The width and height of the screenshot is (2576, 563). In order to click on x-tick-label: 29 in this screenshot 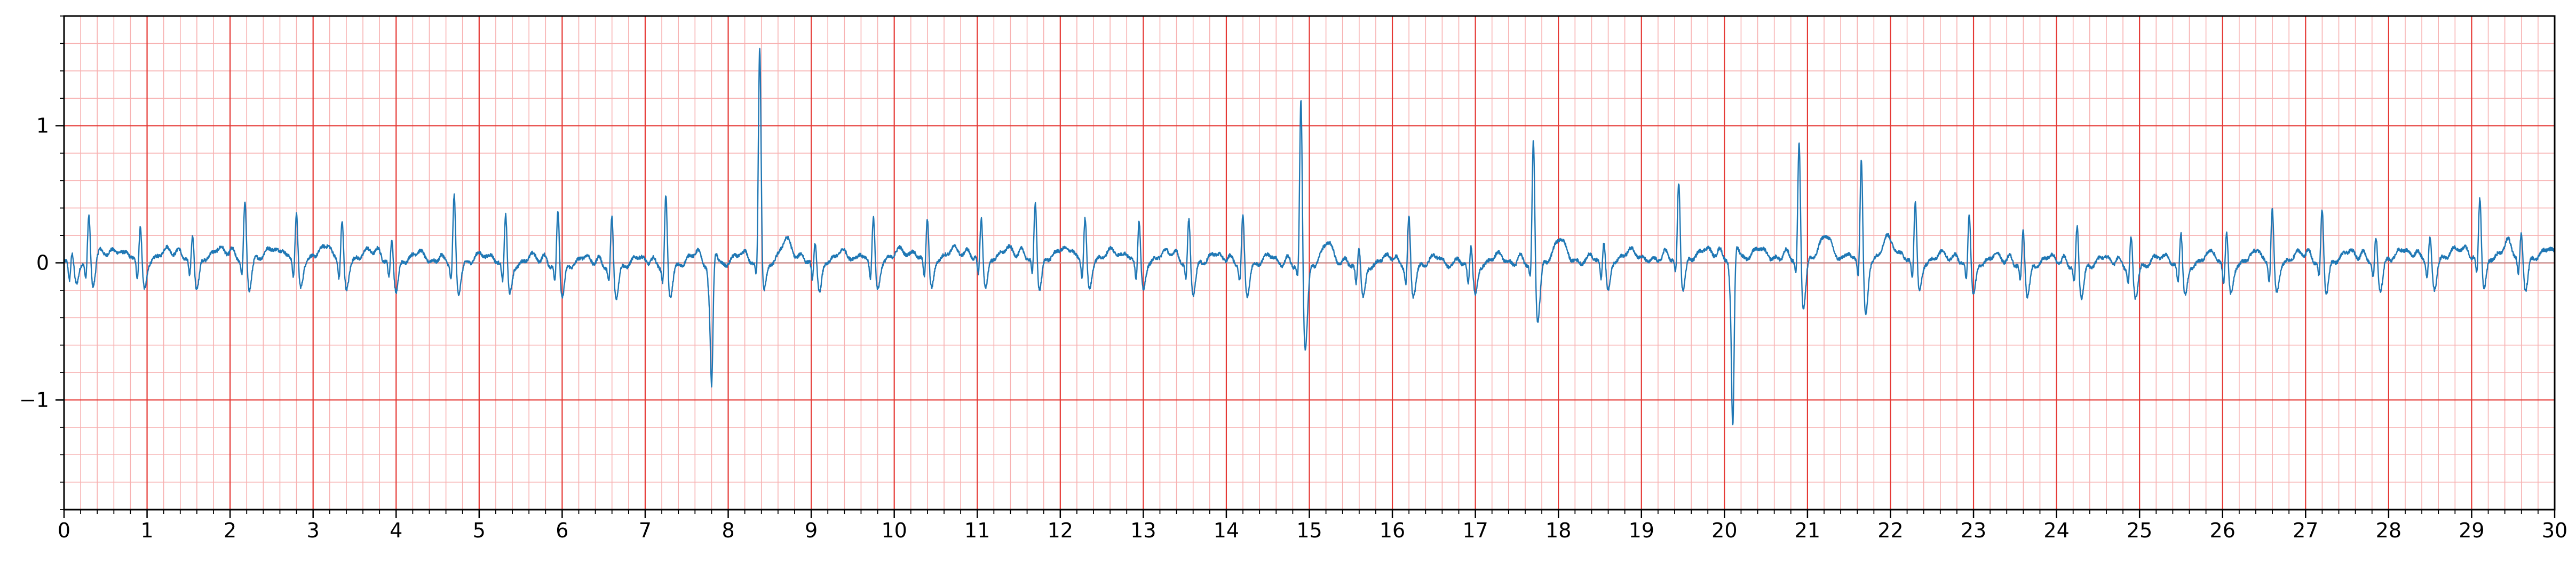, I will do `click(2471, 530)`.